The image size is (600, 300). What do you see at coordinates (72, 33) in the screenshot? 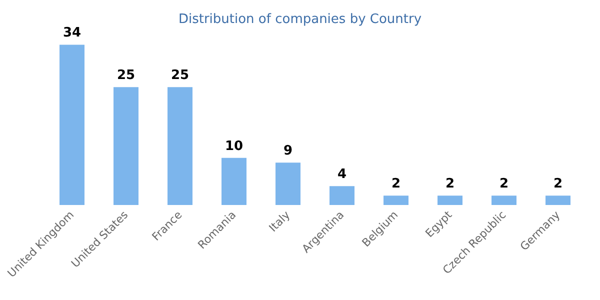
I see `data-label: 34` at bounding box center [72, 33].